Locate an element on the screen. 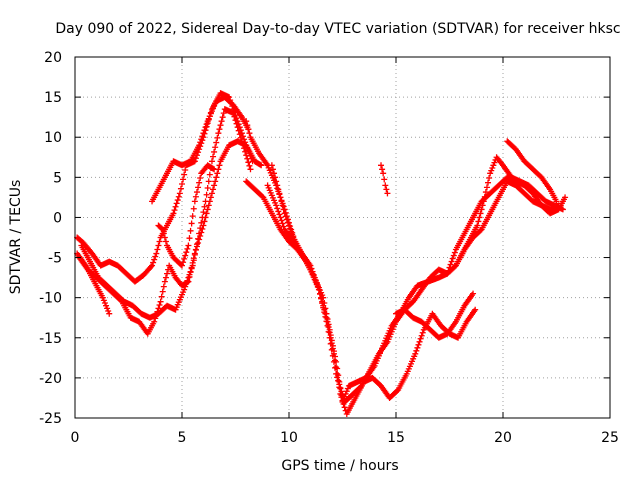 This screenshot has height=480, width=640. x-axis-label: GPS time / hours is located at coordinates (339, 466).